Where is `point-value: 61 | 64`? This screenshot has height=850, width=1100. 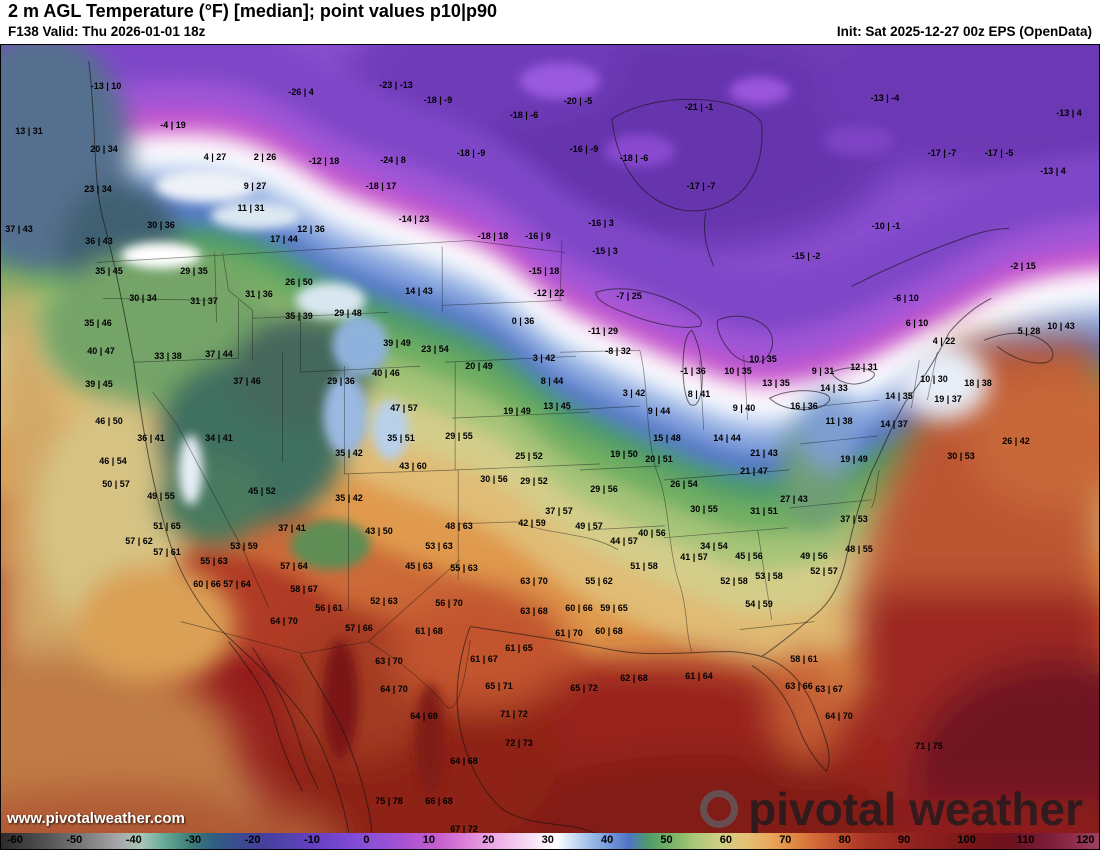
point-value: 61 | 64 is located at coordinates (699, 676).